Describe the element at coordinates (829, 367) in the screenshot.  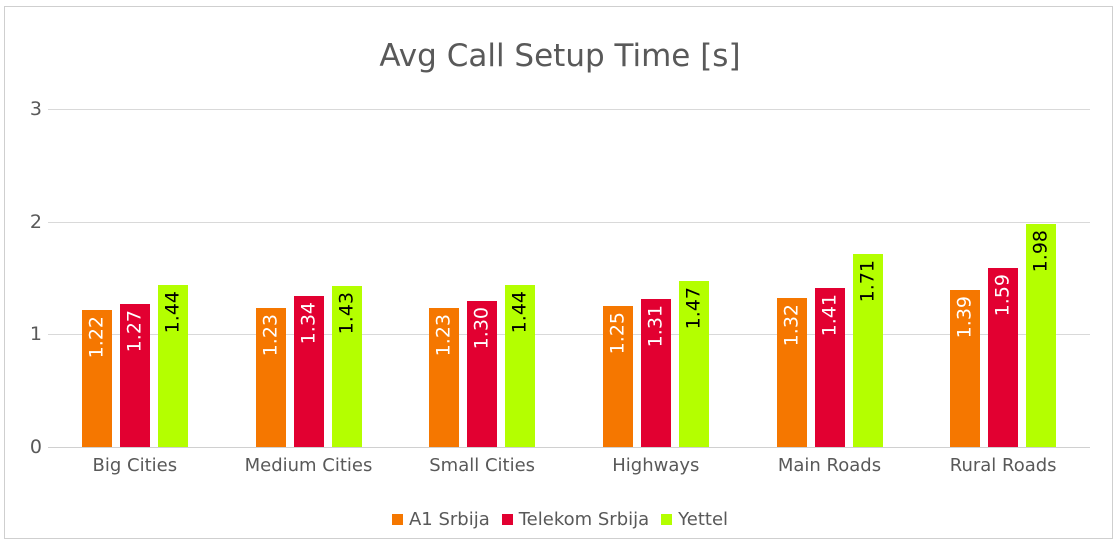
I see `bar: 1.41` at that location.